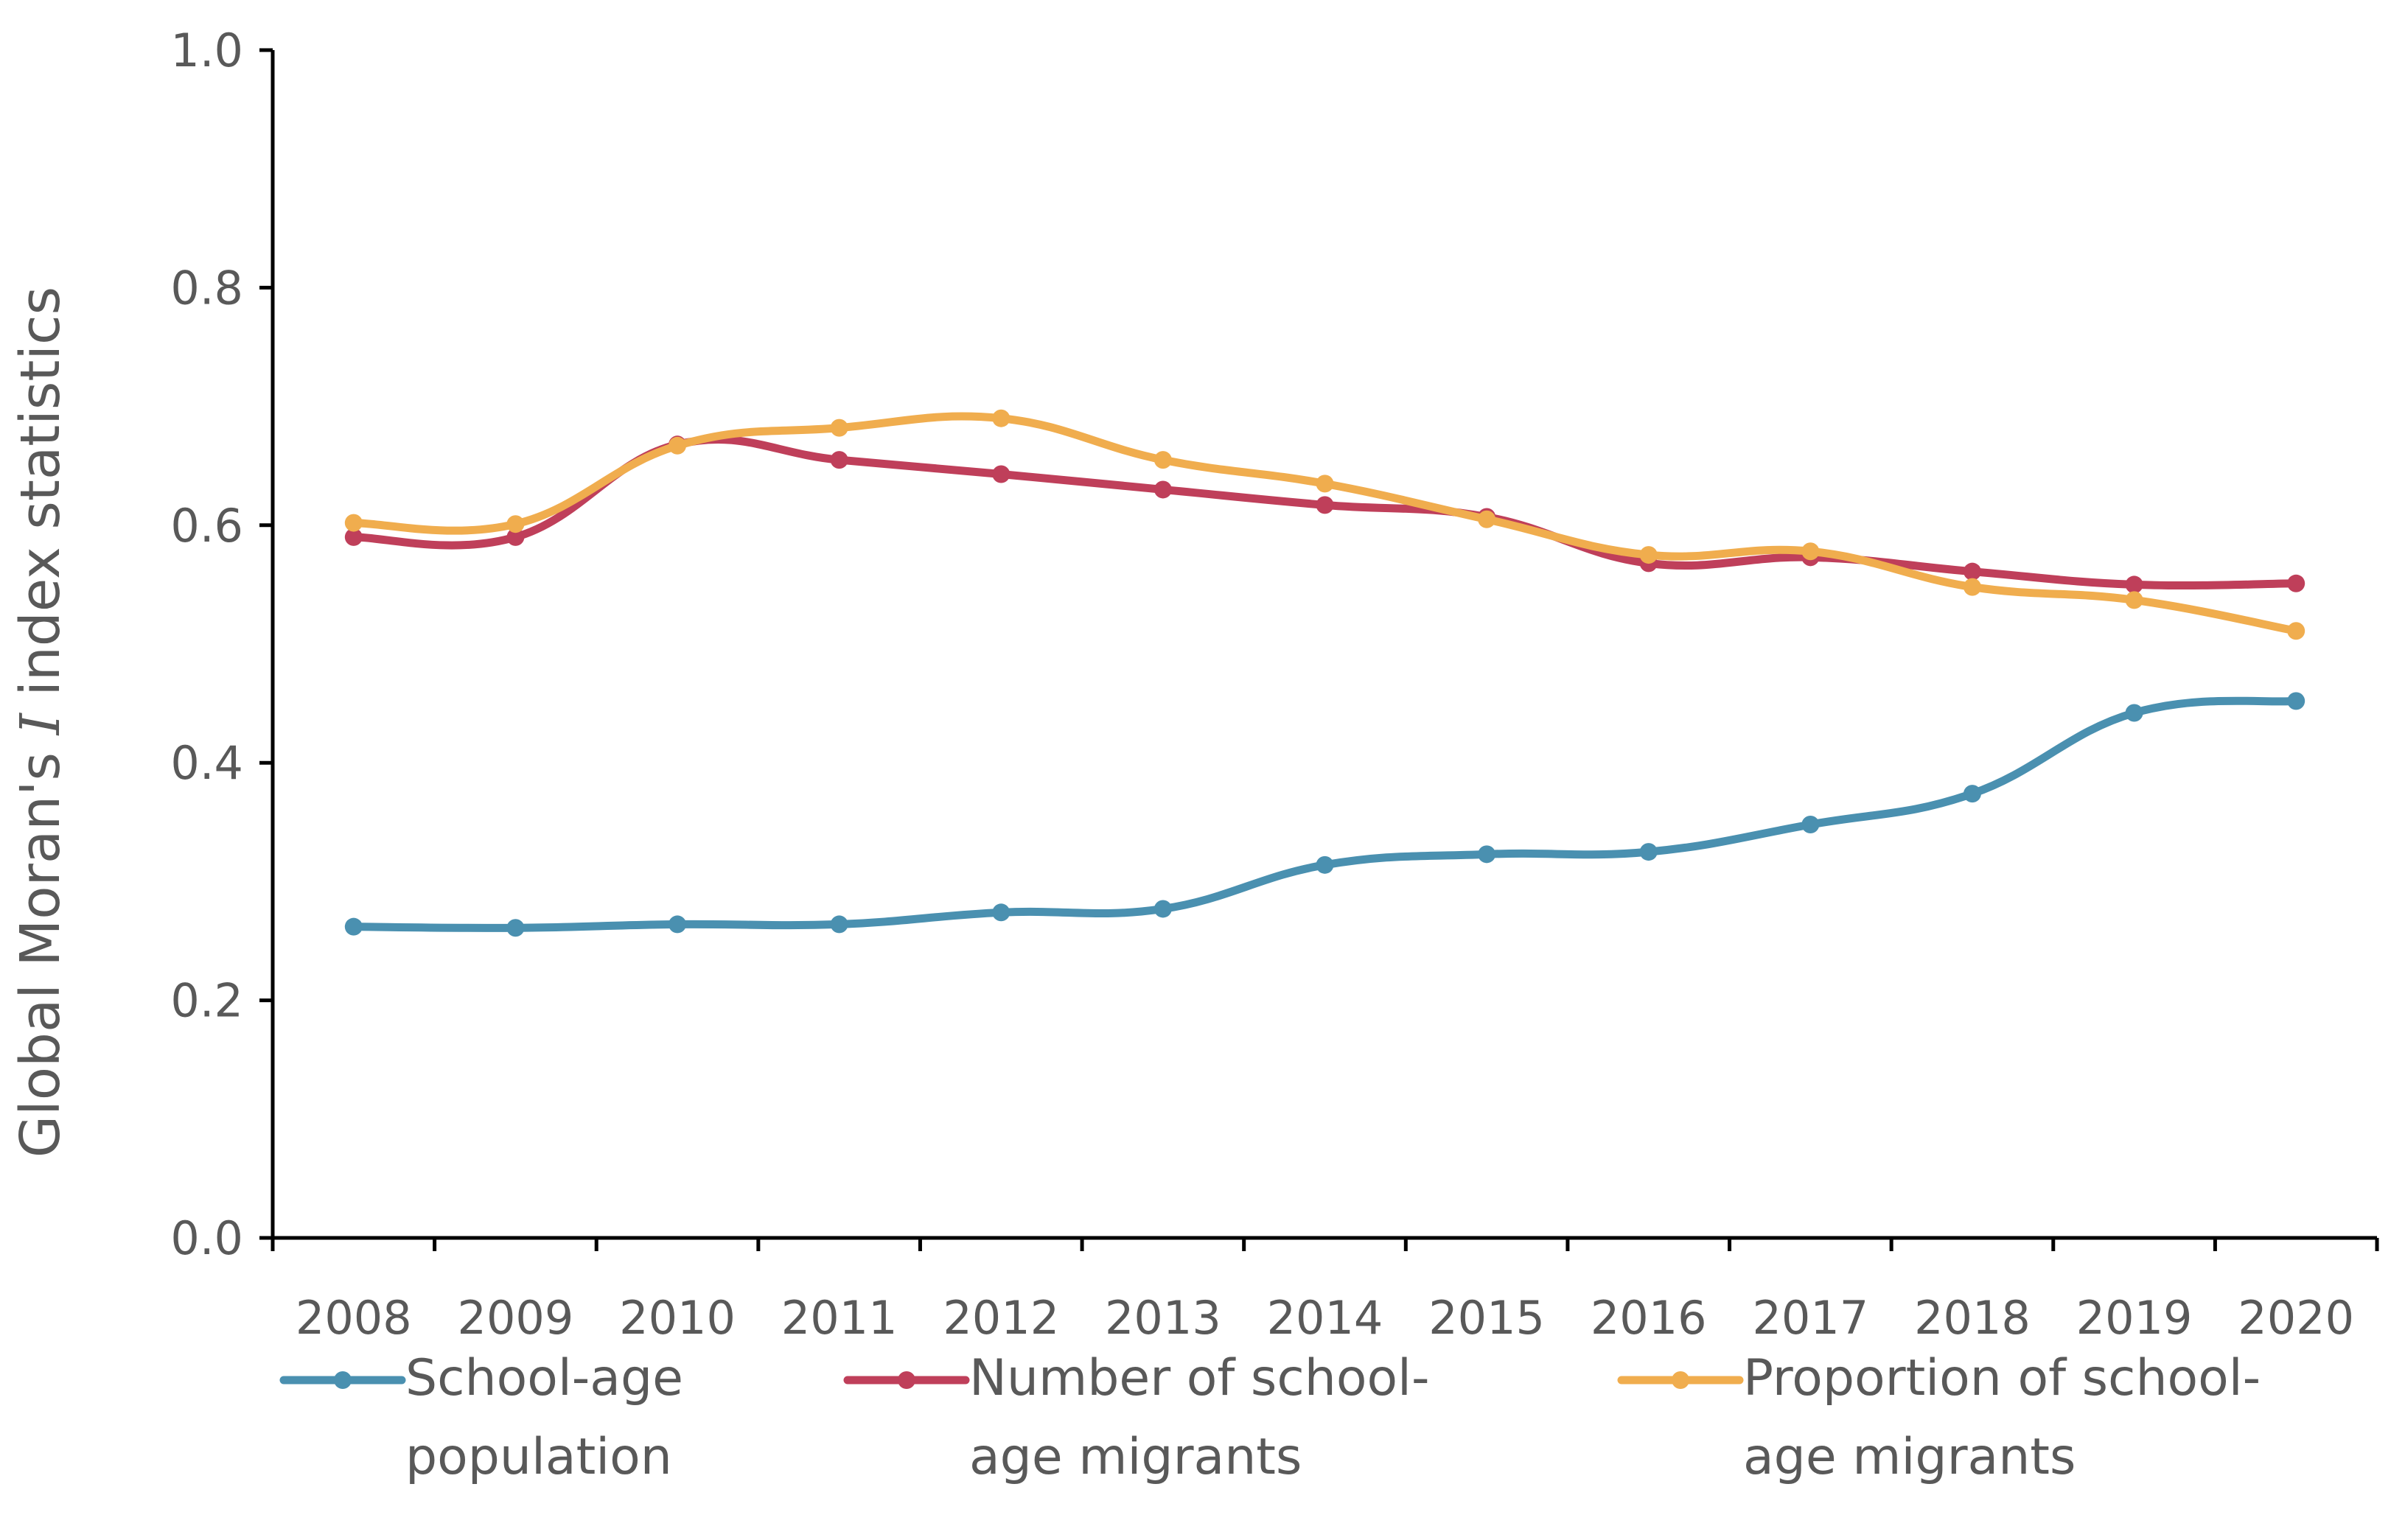 The width and height of the screenshot is (2405, 1540). What do you see at coordinates (1163, 1318) in the screenshot?
I see `x-tick-label: 2013` at bounding box center [1163, 1318].